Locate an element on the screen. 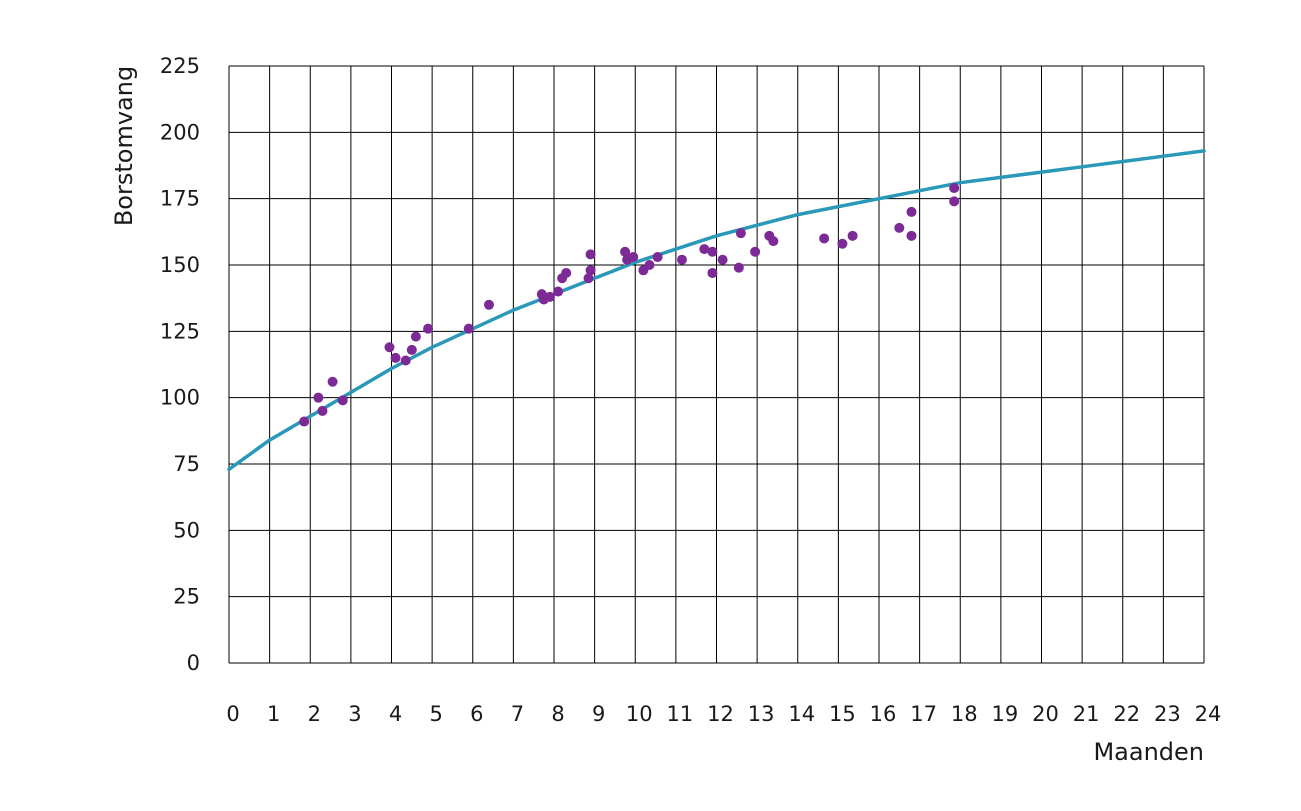 The width and height of the screenshot is (1301, 811). x-tick-label: 7 is located at coordinates (517, 714).